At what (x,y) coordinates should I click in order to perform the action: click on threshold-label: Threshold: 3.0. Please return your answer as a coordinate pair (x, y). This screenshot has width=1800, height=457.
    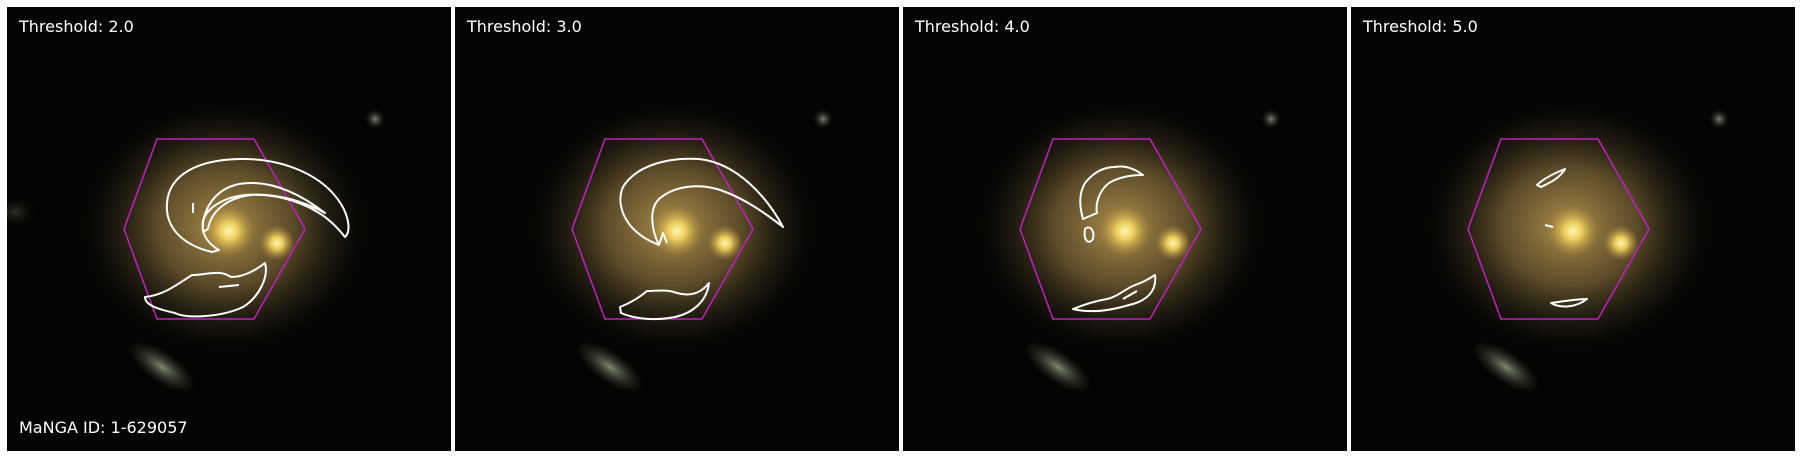
    Looking at the image, I should click on (524, 26).